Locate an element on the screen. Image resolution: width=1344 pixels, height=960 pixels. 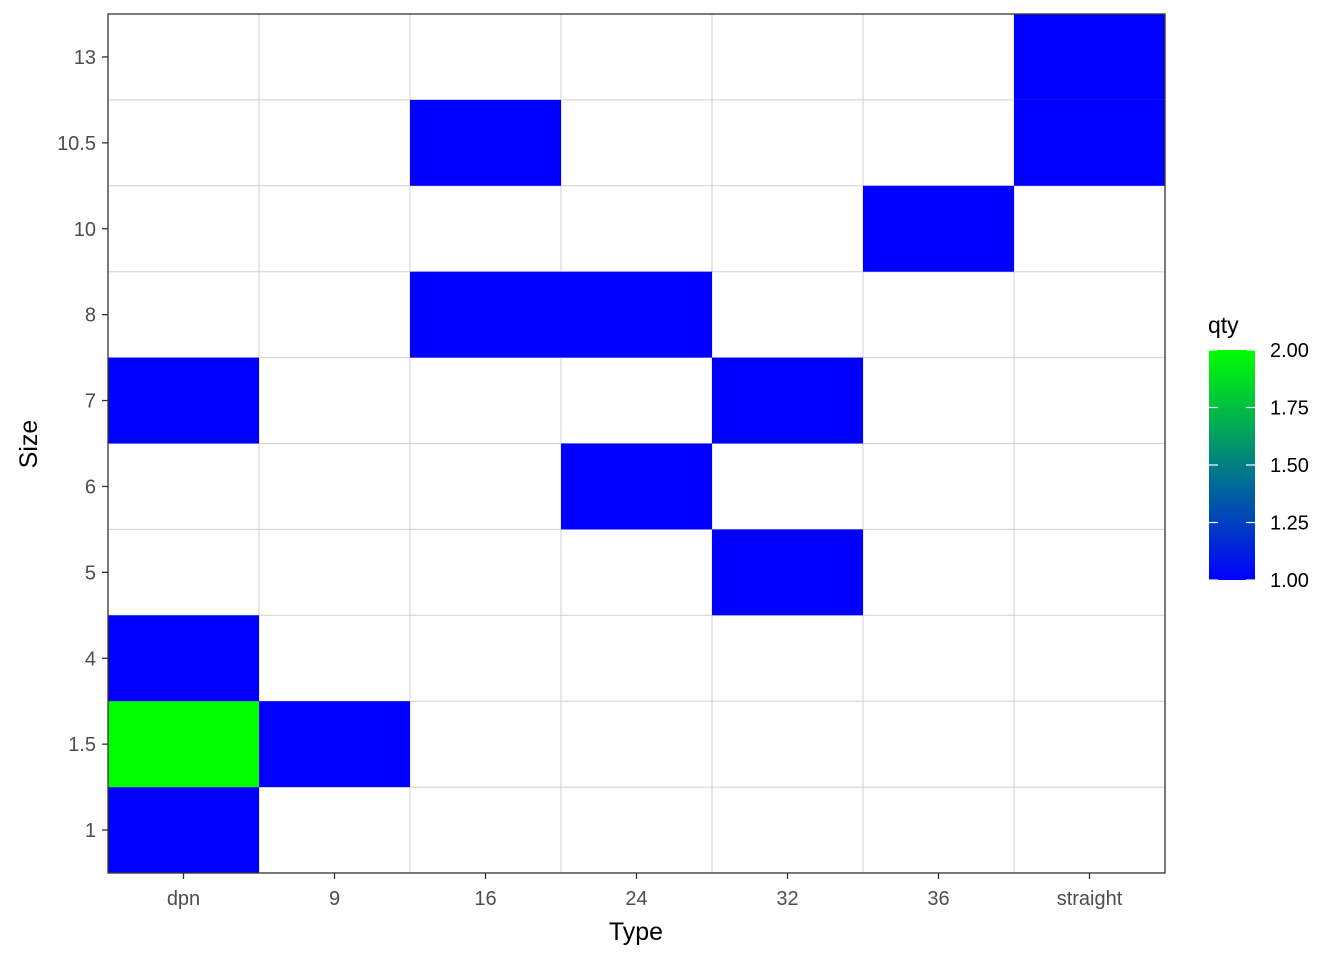
y-tick-label: 6 is located at coordinates (90, 487).